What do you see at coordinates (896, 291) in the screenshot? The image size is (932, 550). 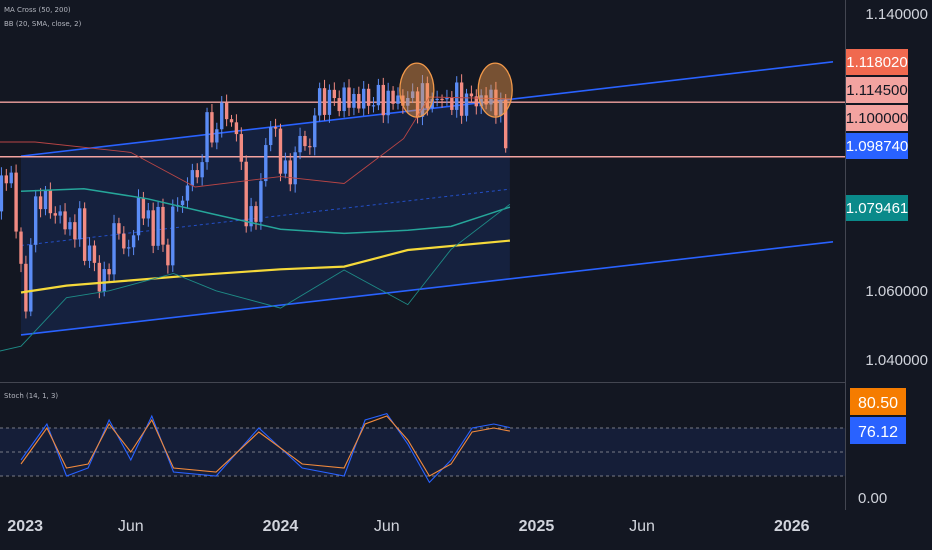 I see `price-tick-label: 1.060000` at bounding box center [896, 291].